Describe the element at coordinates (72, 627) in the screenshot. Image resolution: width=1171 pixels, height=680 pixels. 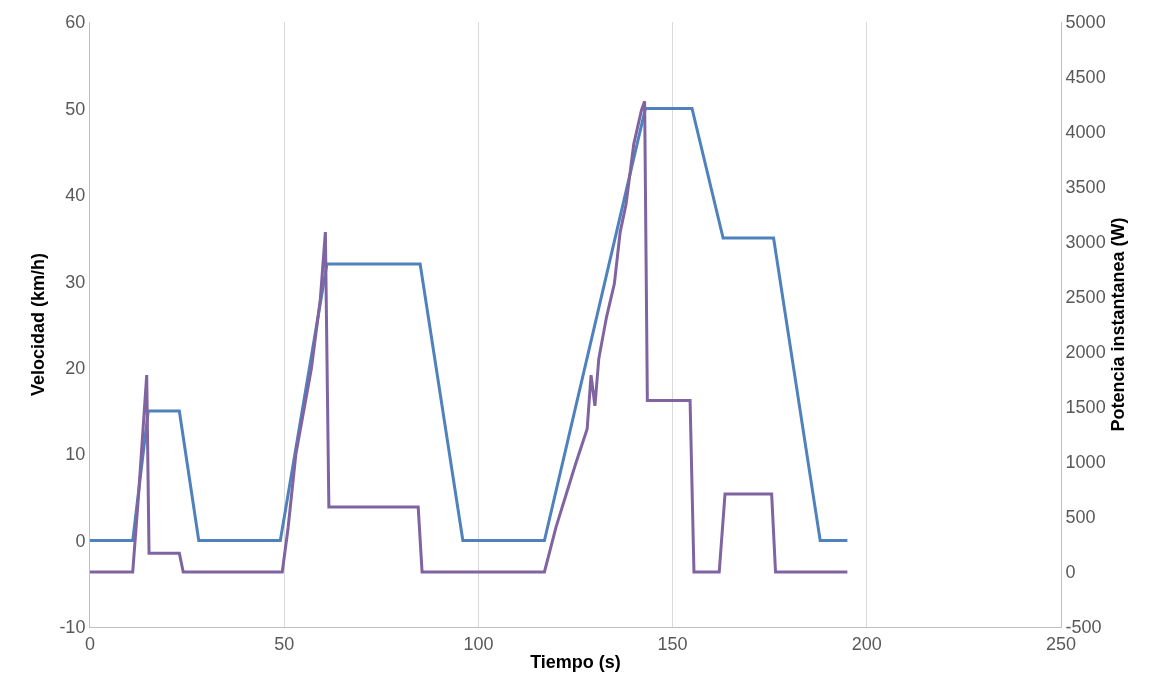
I see `y-tick-label: -10` at that location.